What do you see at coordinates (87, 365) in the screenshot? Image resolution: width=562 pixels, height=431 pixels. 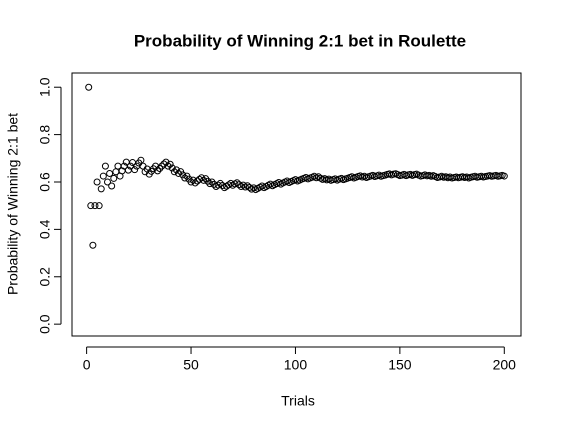 I see `x-tick-label: 0` at bounding box center [87, 365].